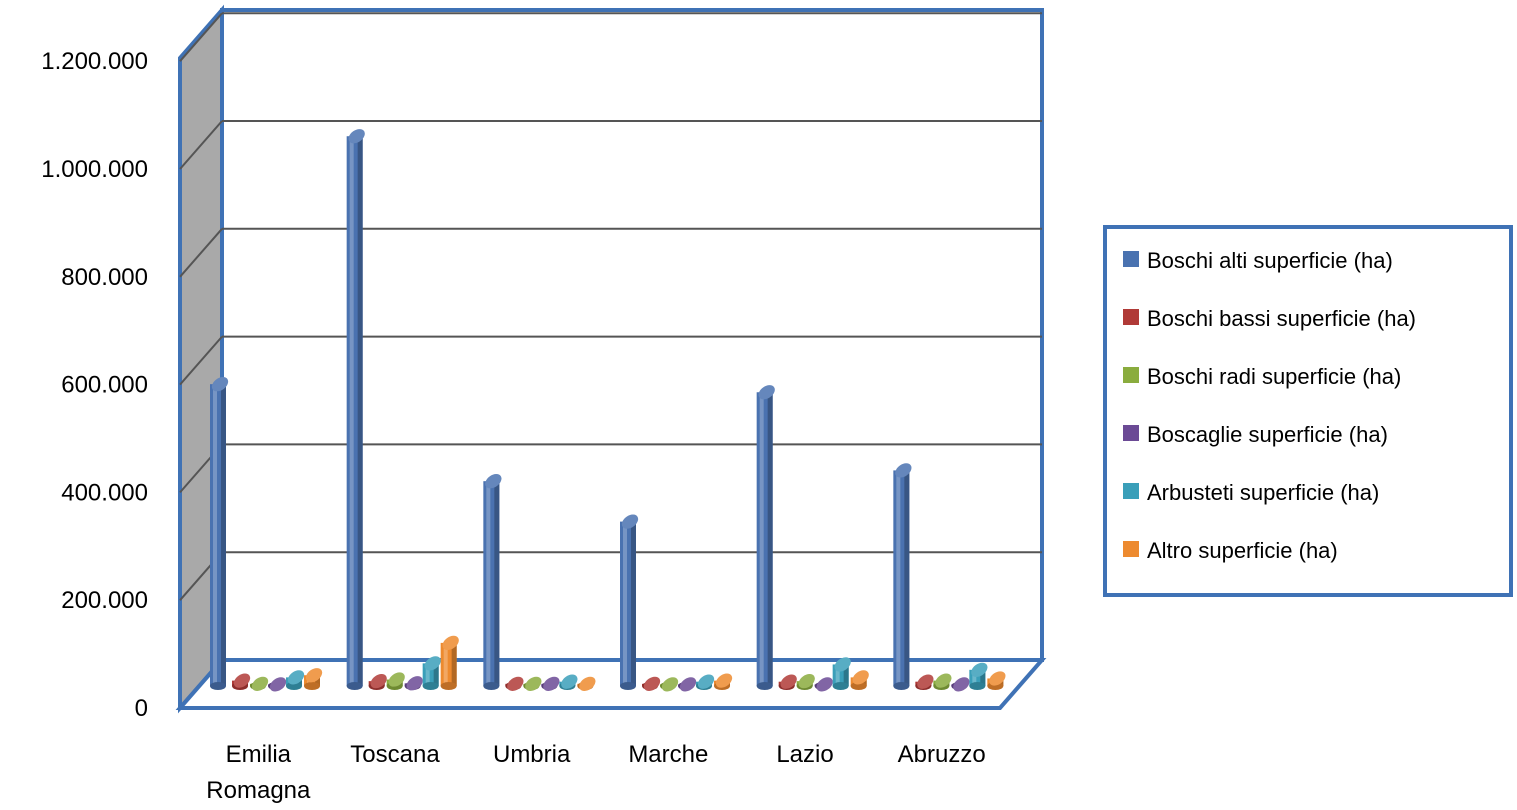 This screenshot has width=1517, height=810. What do you see at coordinates (259, 754) in the screenshot?
I see `x-category-label: Emilia` at bounding box center [259, 754].